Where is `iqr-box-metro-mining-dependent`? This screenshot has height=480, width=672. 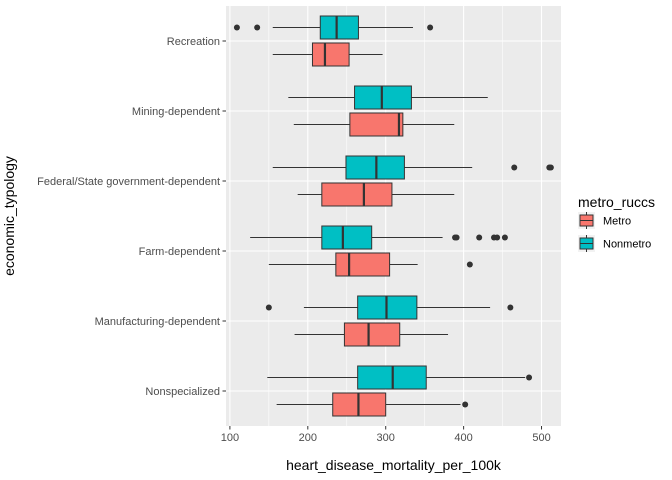
iqr-box-metro-mining-dependent is located at coordinates (376, 124).